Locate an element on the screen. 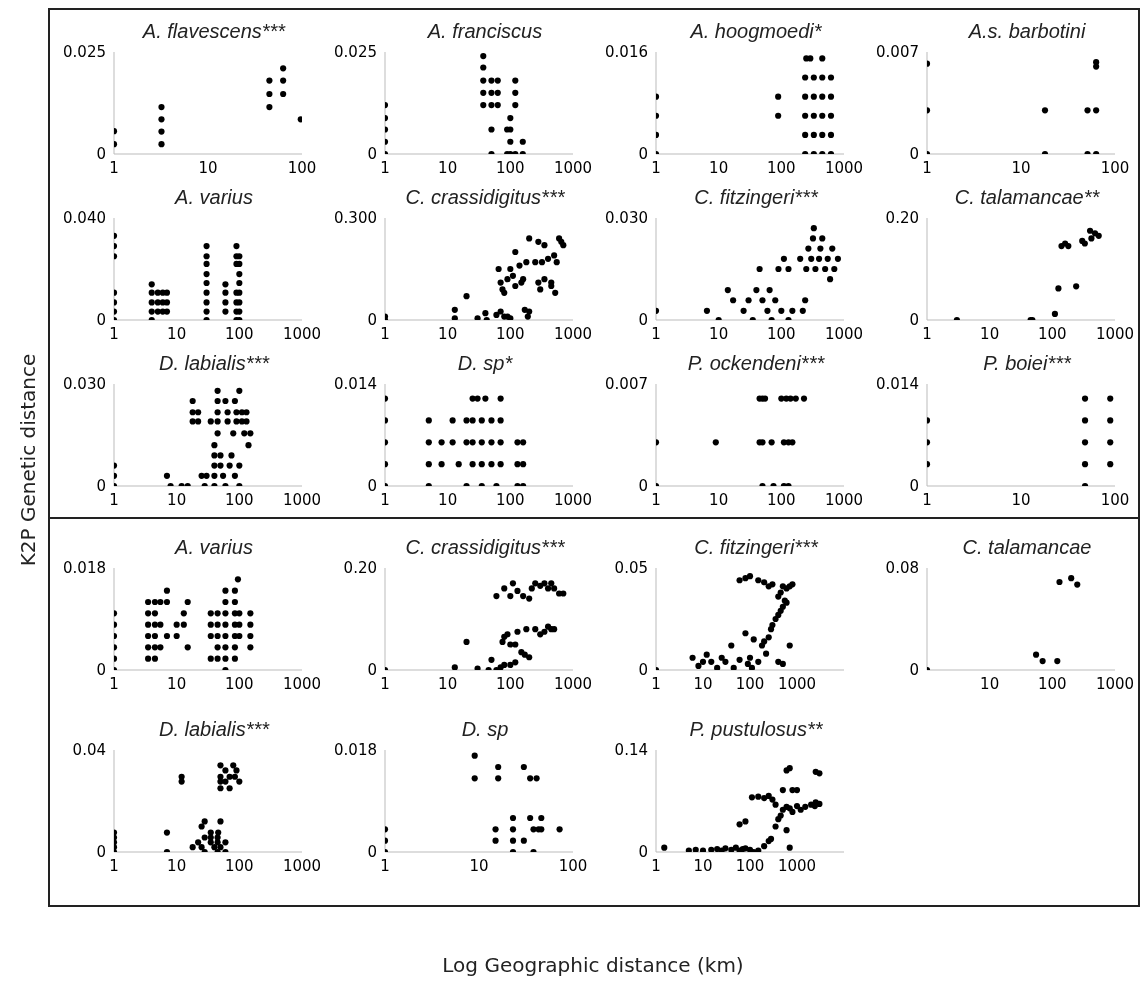 The height and width of the screenshot is (999, 1140). y-tick-label: 0.08 is located at coordinates (902, 568).